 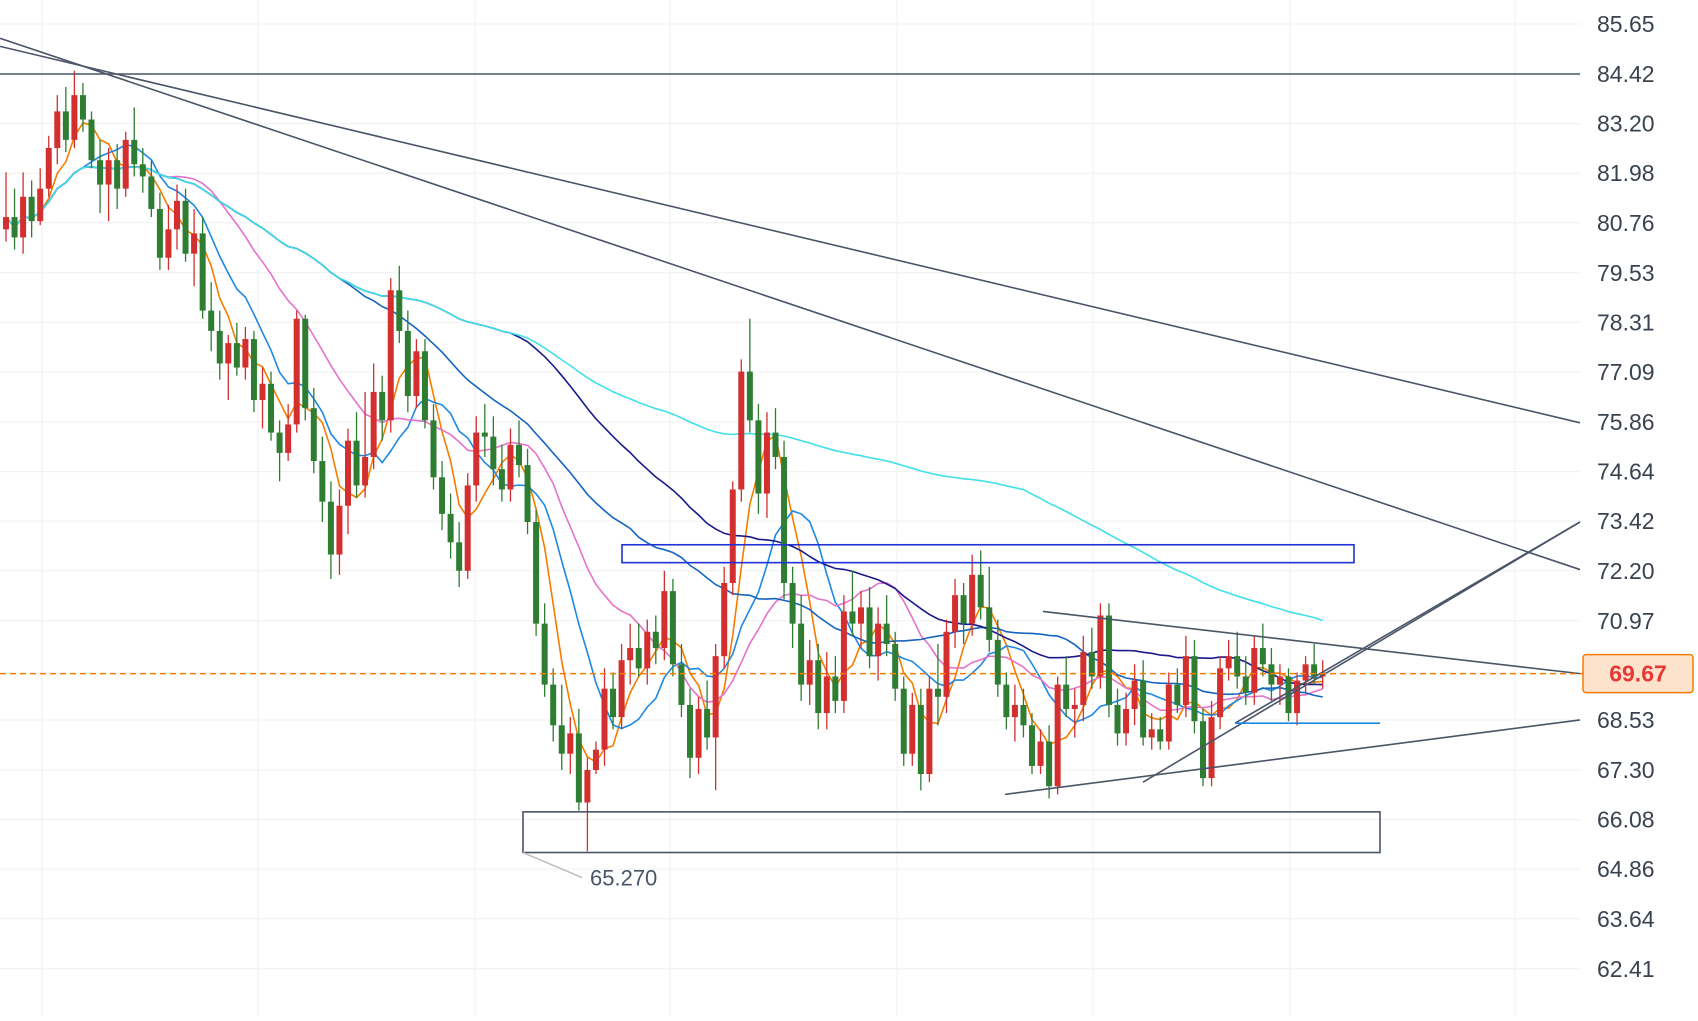 I want to click on current-price-label: 69.67, so click(x=1638, y=674).